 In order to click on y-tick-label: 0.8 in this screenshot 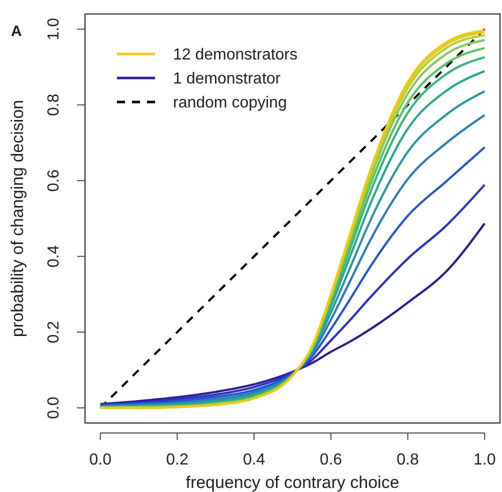, I will do `click(54, 105)`.